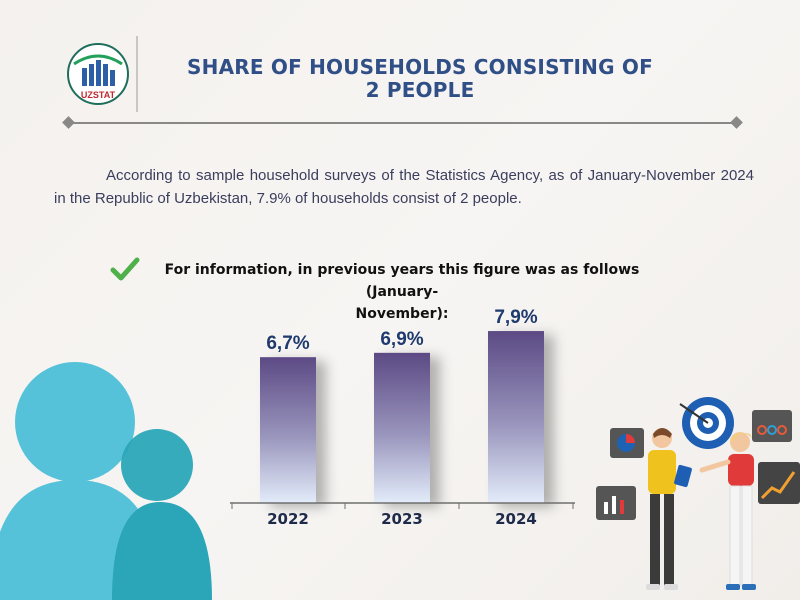 Image resolution: width=800 pixels, height=600 pixels. I want to click on bar-2024, so click(516, 417).